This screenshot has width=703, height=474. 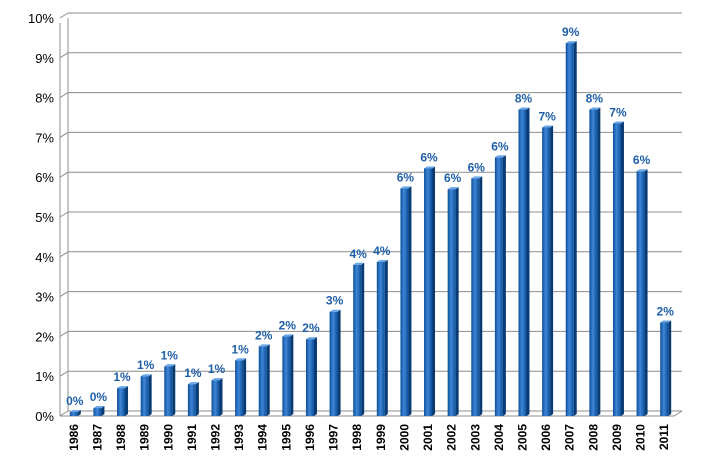 I want to click on x-tick-label: 1992, so click(x=216, y=437).